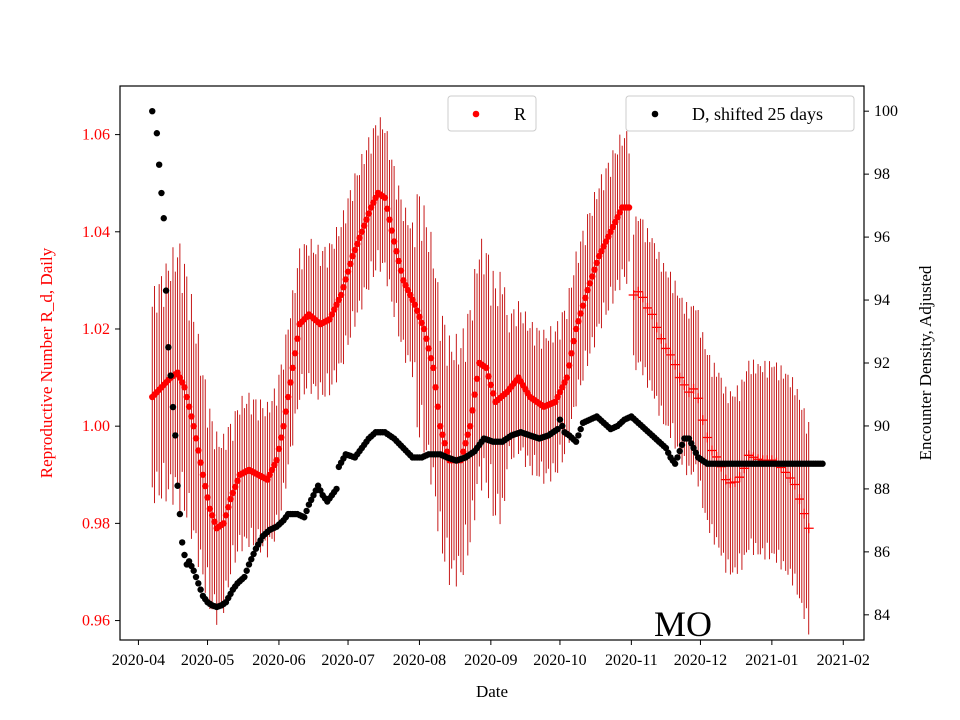 The image size is (960, 720). I want to click on state-annotation: MO, so click(683, 624).